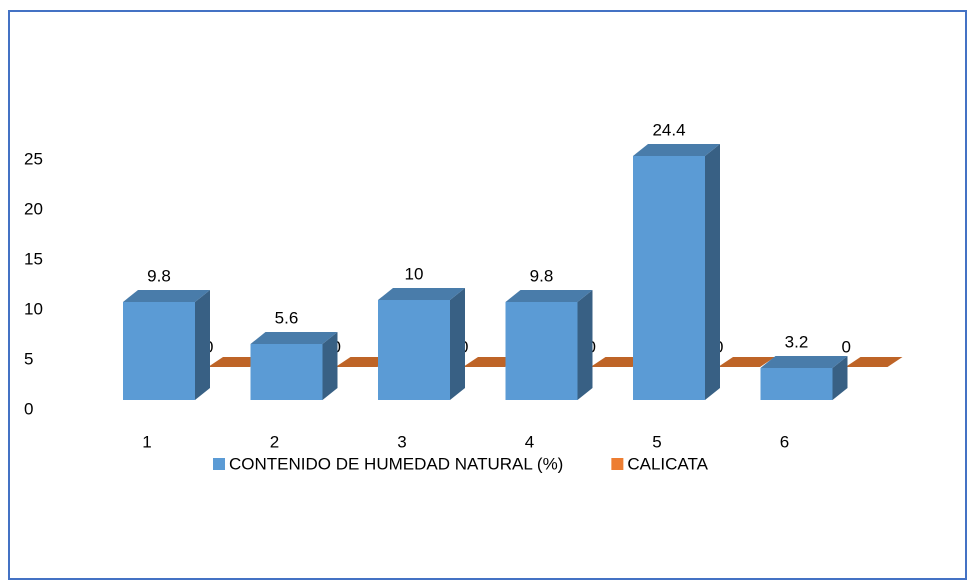 The height and width of the screenshot is (581, 971). Describe the element at coordinates (33, 258) in the screenshot. I see `y-tick-label: 15` at that location.